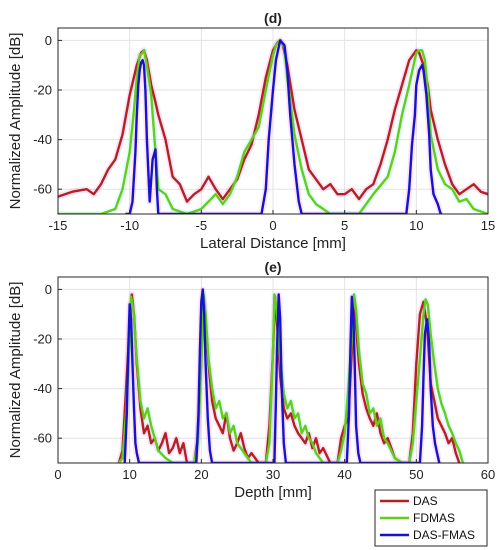 The height and width of the screenshot is (550, 501). Describe the element at coordinates (201, 474) in the screenshot. I see `x-tick-label: 20` at that location.